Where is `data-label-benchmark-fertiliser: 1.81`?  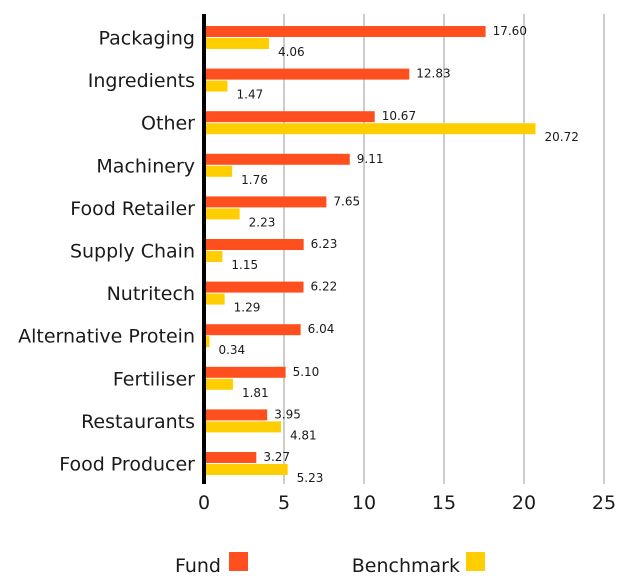 data-label-benchmark-fertiliser: 1.81 is located at coordinates (255, 393).